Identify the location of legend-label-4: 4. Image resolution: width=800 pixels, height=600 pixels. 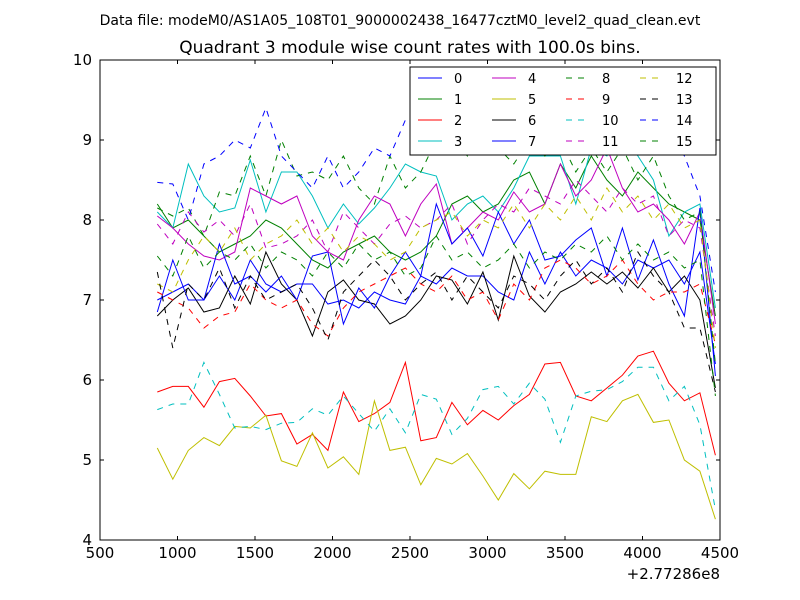
(532, 79).